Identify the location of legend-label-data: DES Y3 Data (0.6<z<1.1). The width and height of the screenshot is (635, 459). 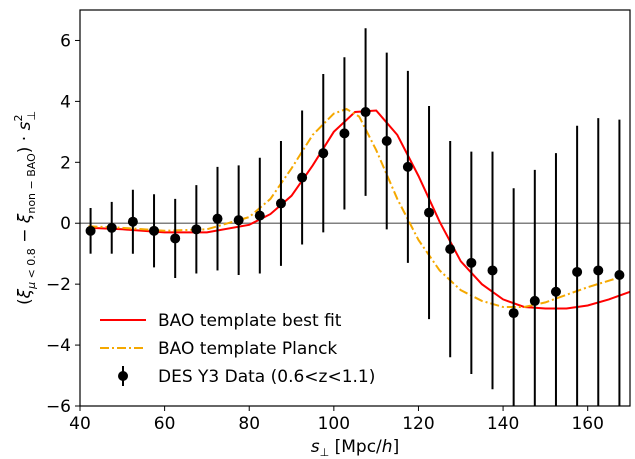
(266, 377).